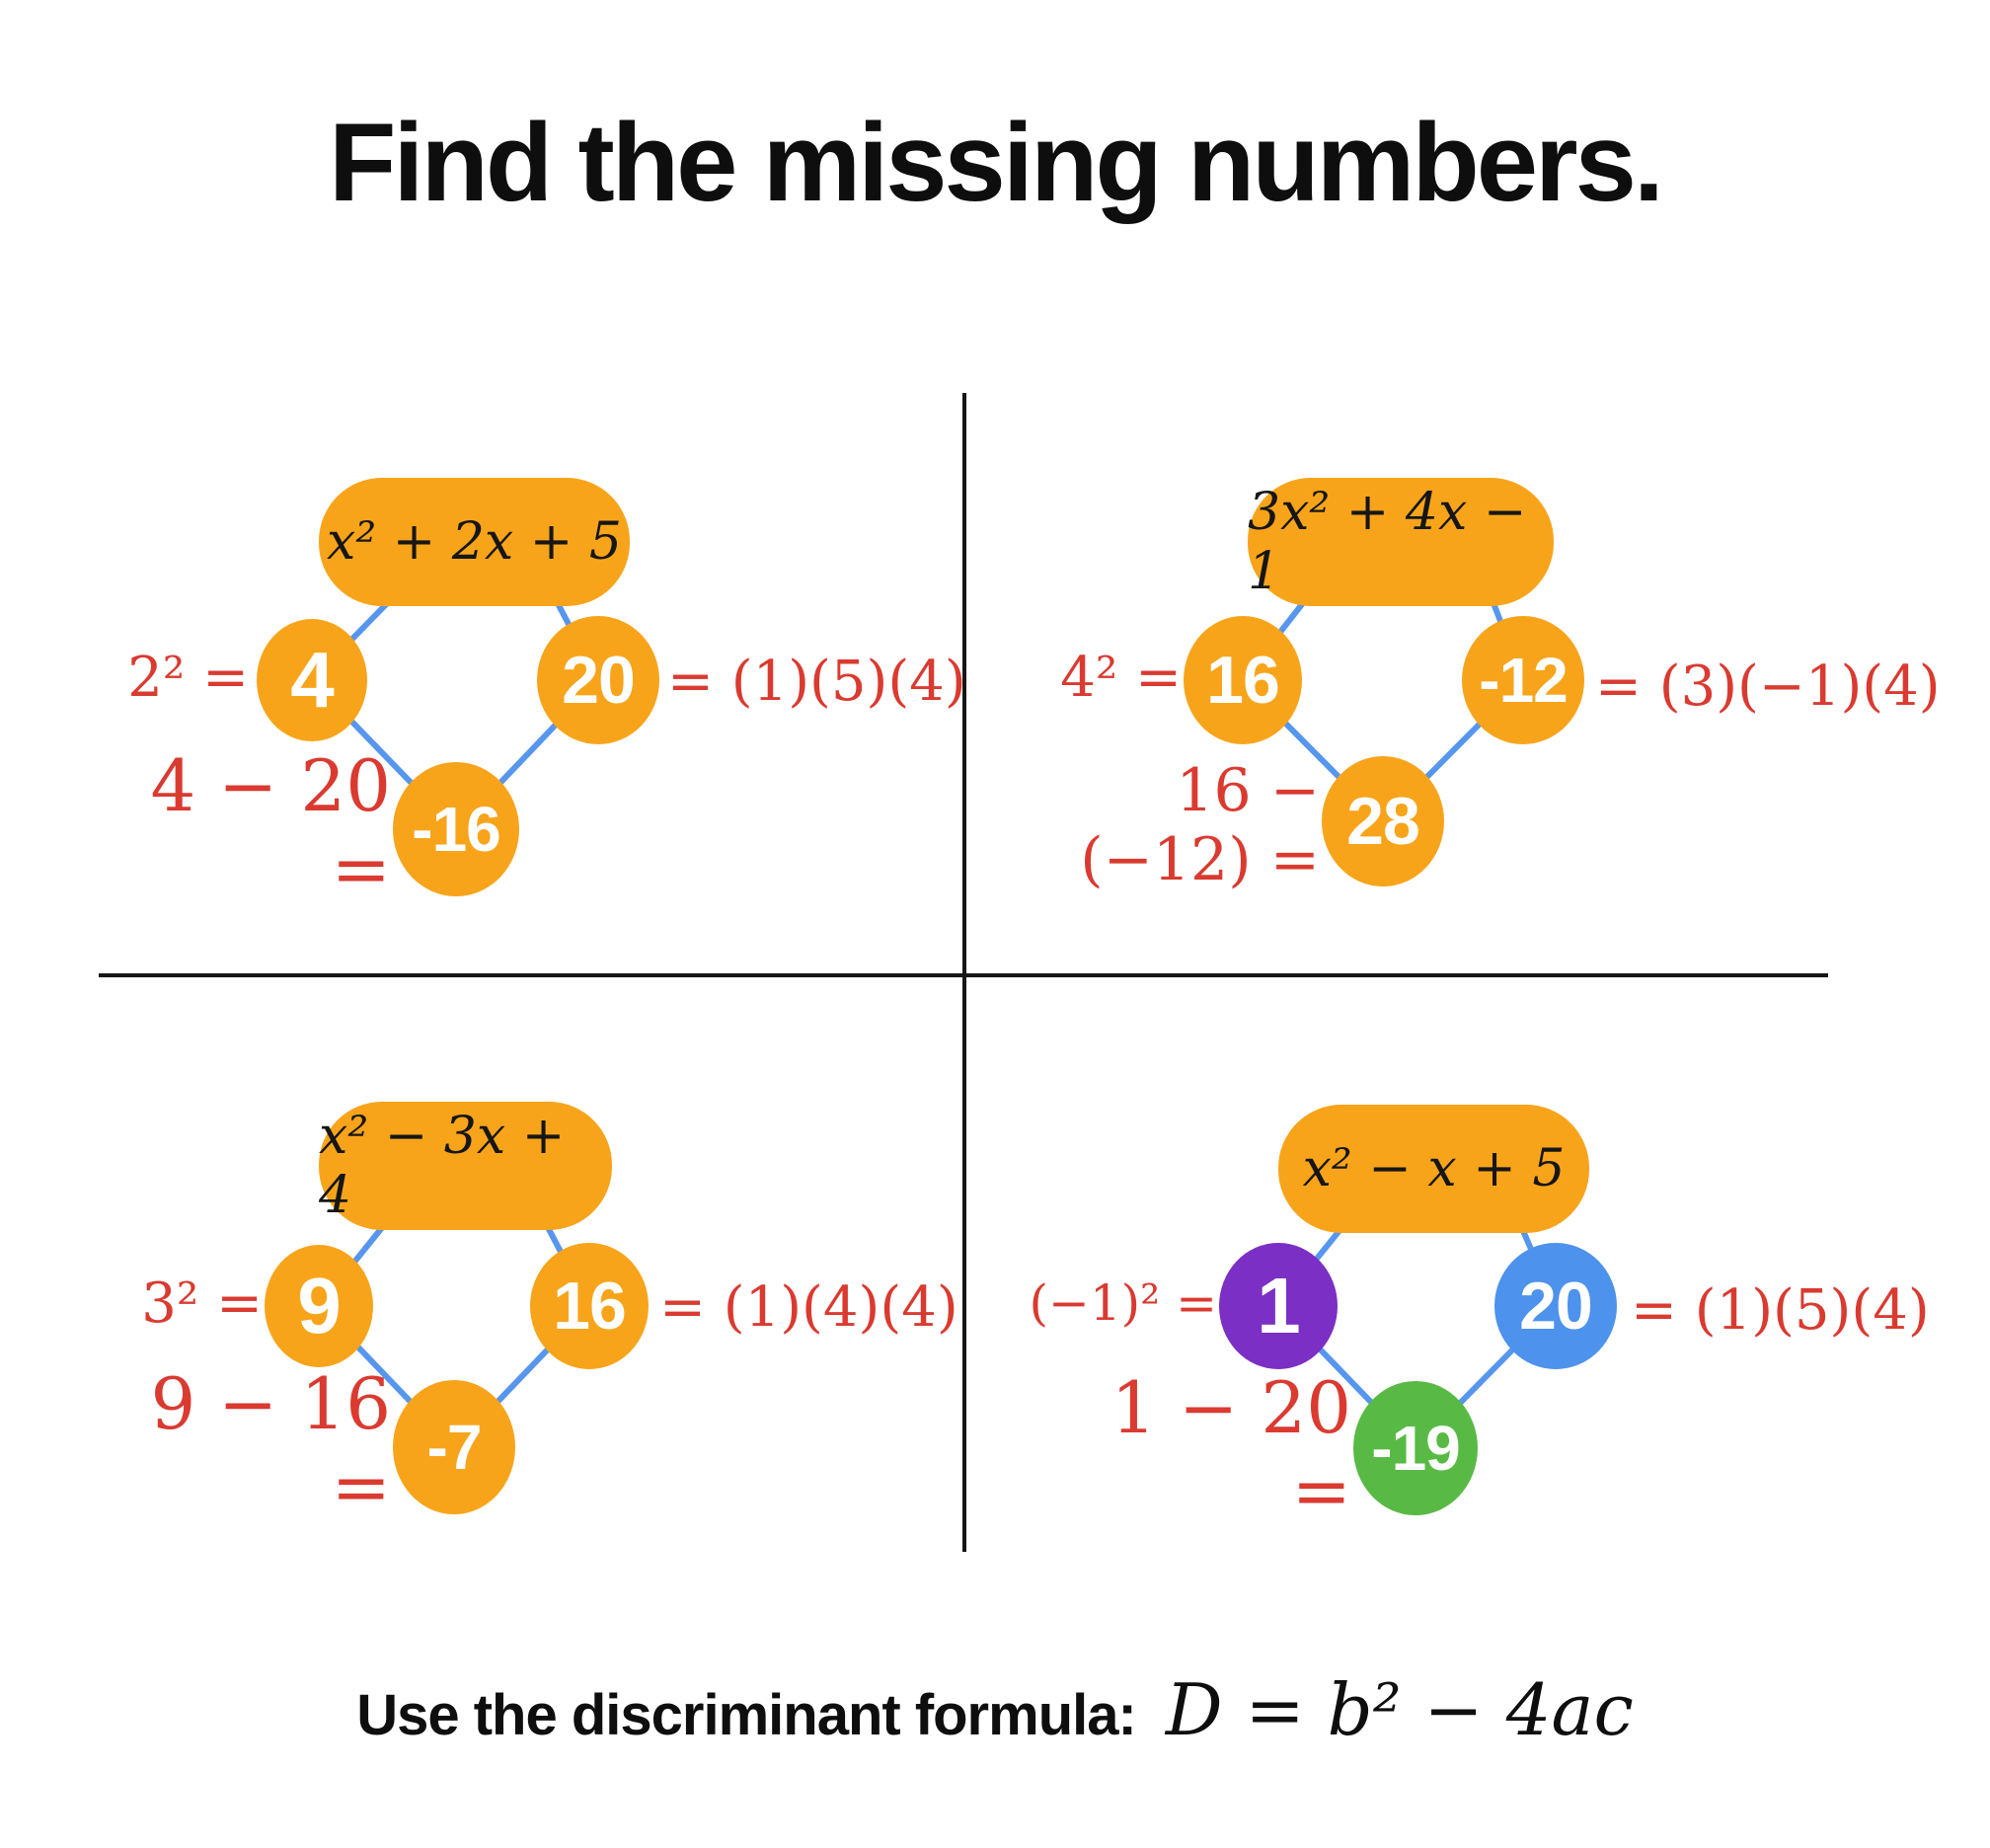  I want to click on vertical-divider, so click(964, 972).